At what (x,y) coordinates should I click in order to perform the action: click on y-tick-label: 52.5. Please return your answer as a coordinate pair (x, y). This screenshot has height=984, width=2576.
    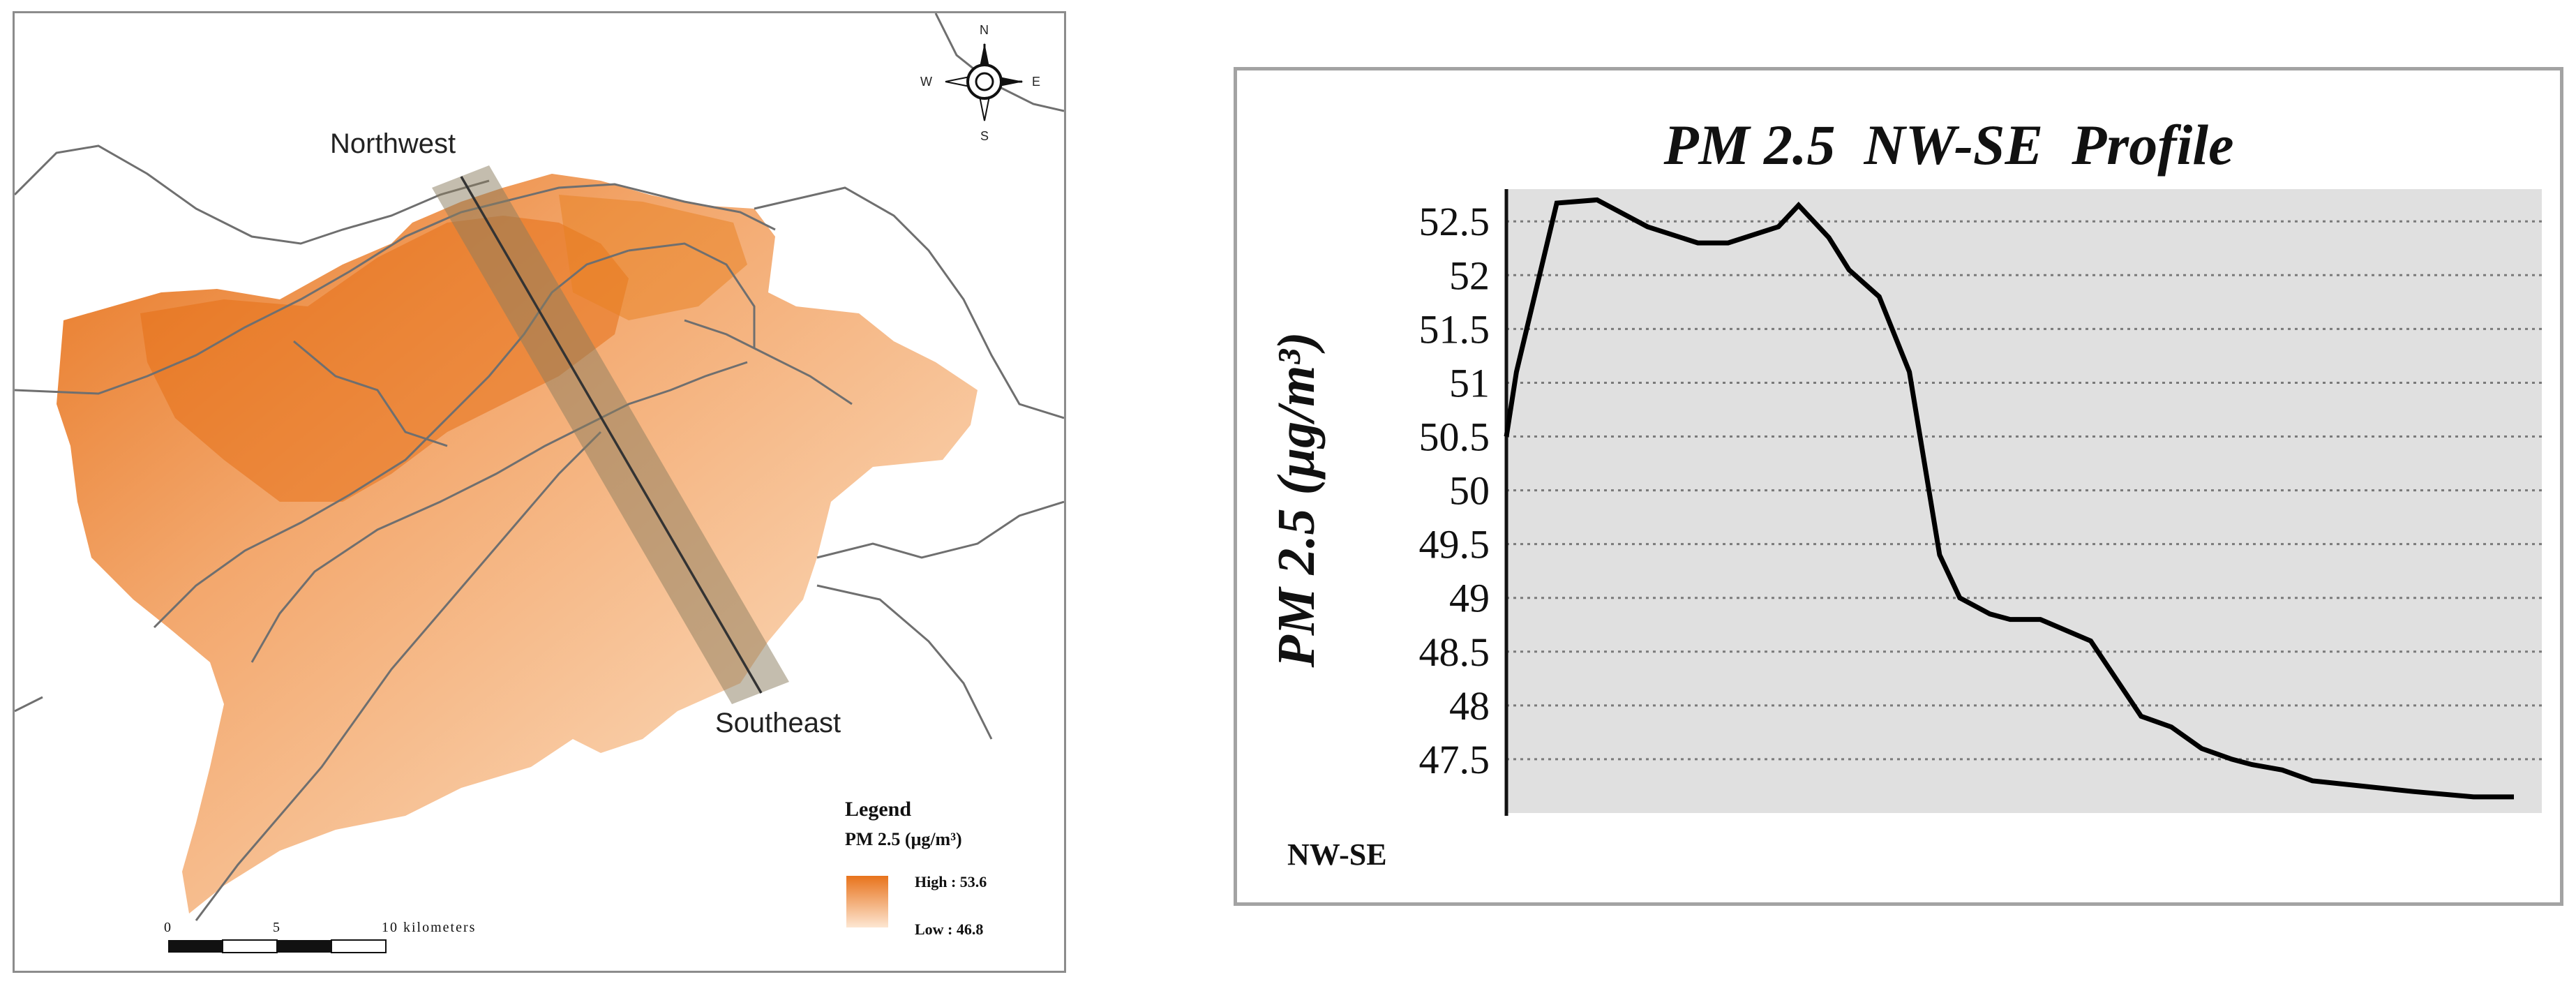
    Looking at the image, I should click on (1454, 221).